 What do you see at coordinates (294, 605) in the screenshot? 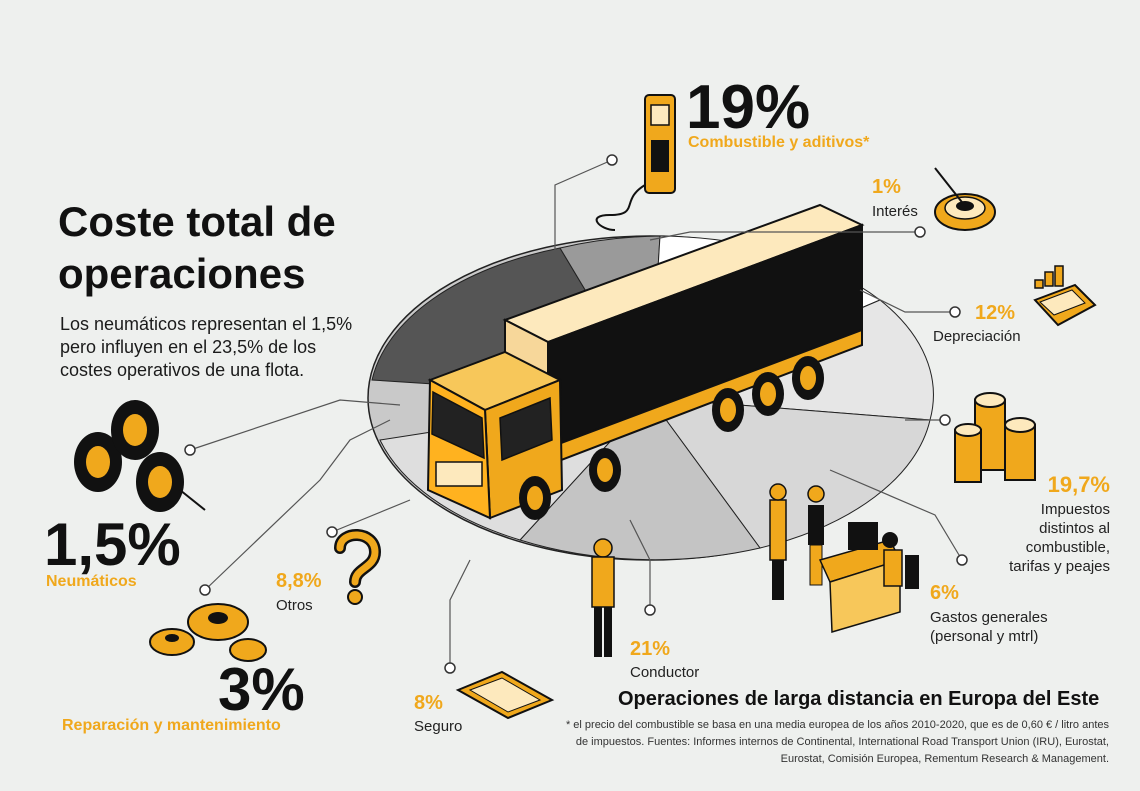
I see `other-label: Otros` at bounding box center [294, 605].